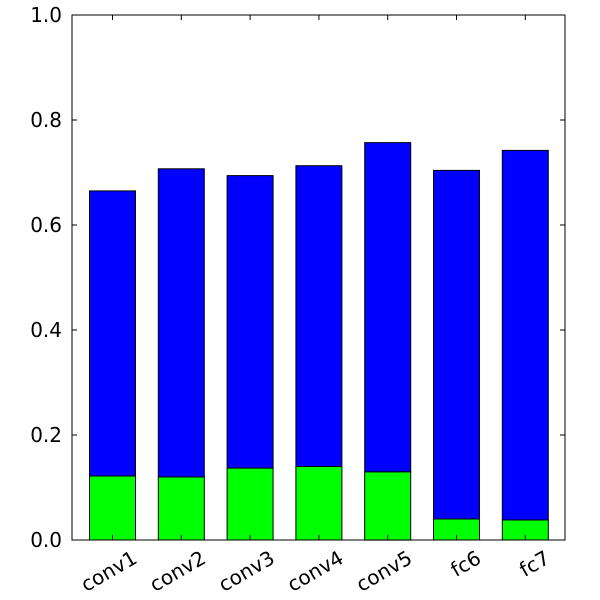 The height and width of the screenshot is (600, 600). I want to click on y-tick-label: 0.0, so click(46, 540).